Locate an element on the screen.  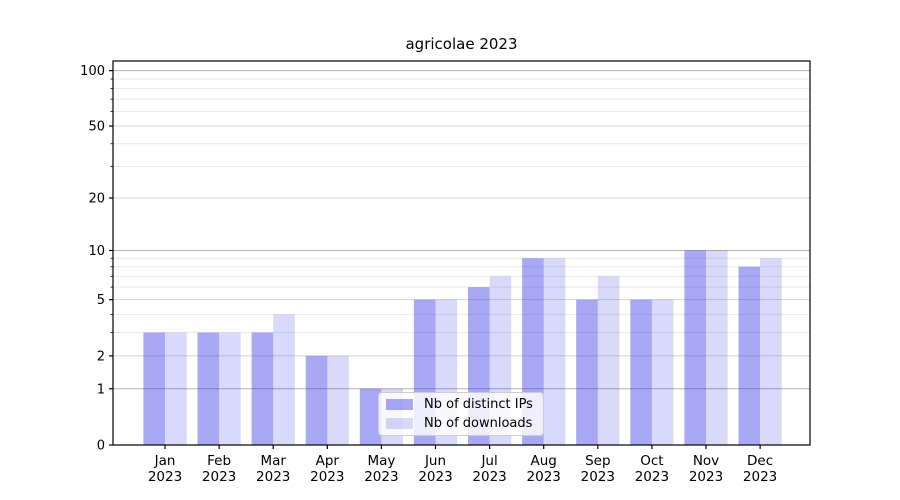
bar-distinct-ips-nov is located at coordinates (695, 347).